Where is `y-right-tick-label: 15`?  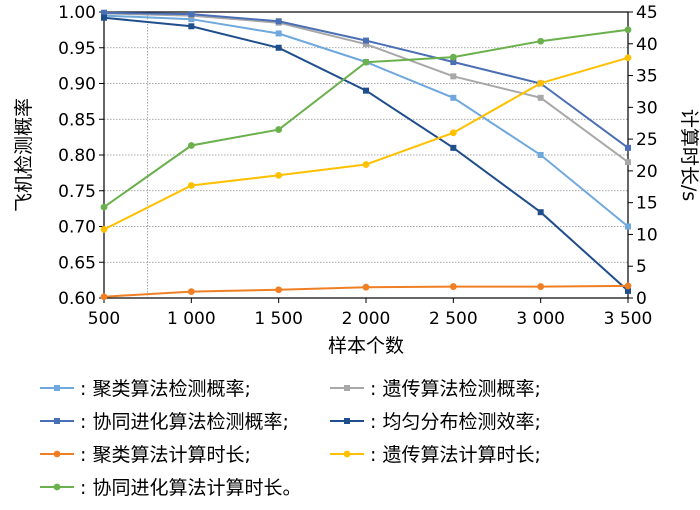 y-right-tick-label: 15 is located at coordinates (647, 204).